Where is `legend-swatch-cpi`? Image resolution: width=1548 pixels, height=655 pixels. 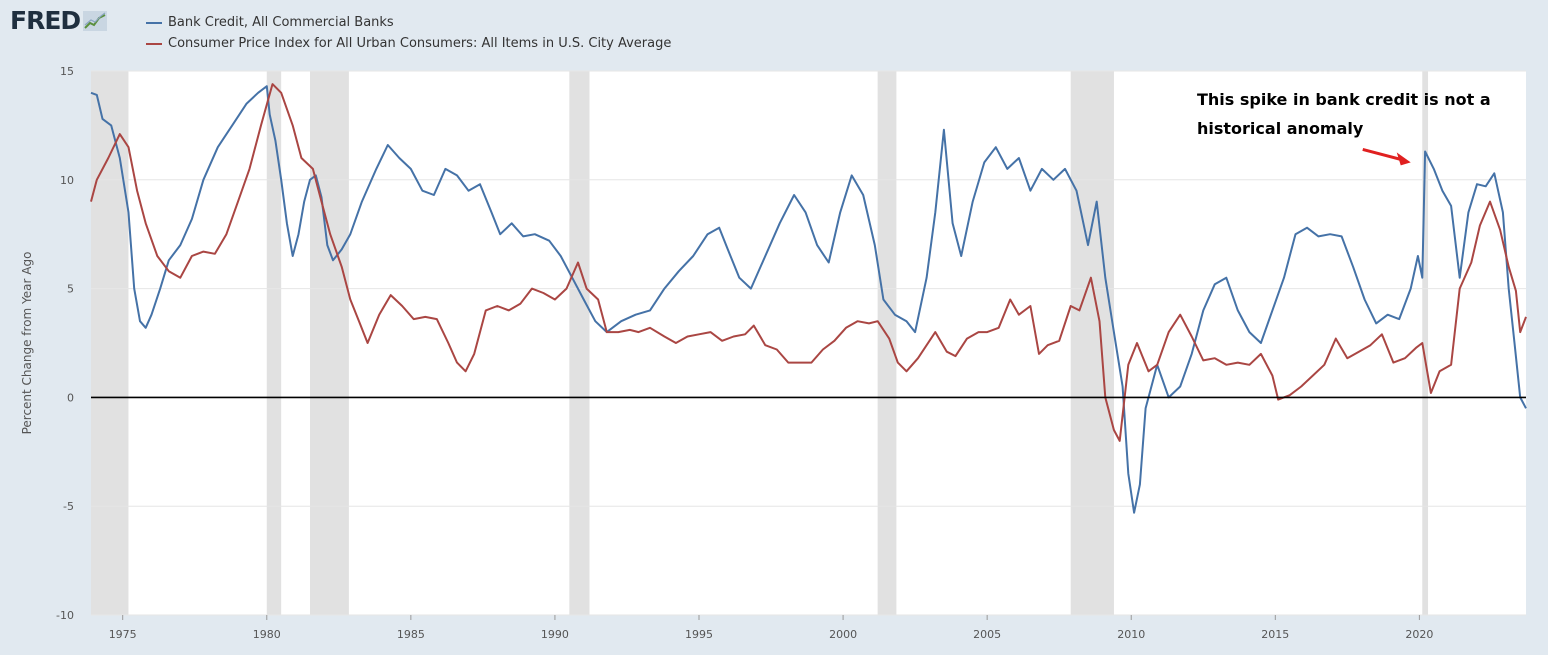
legend-swatch-cpi is located at coordinates (154, 43).